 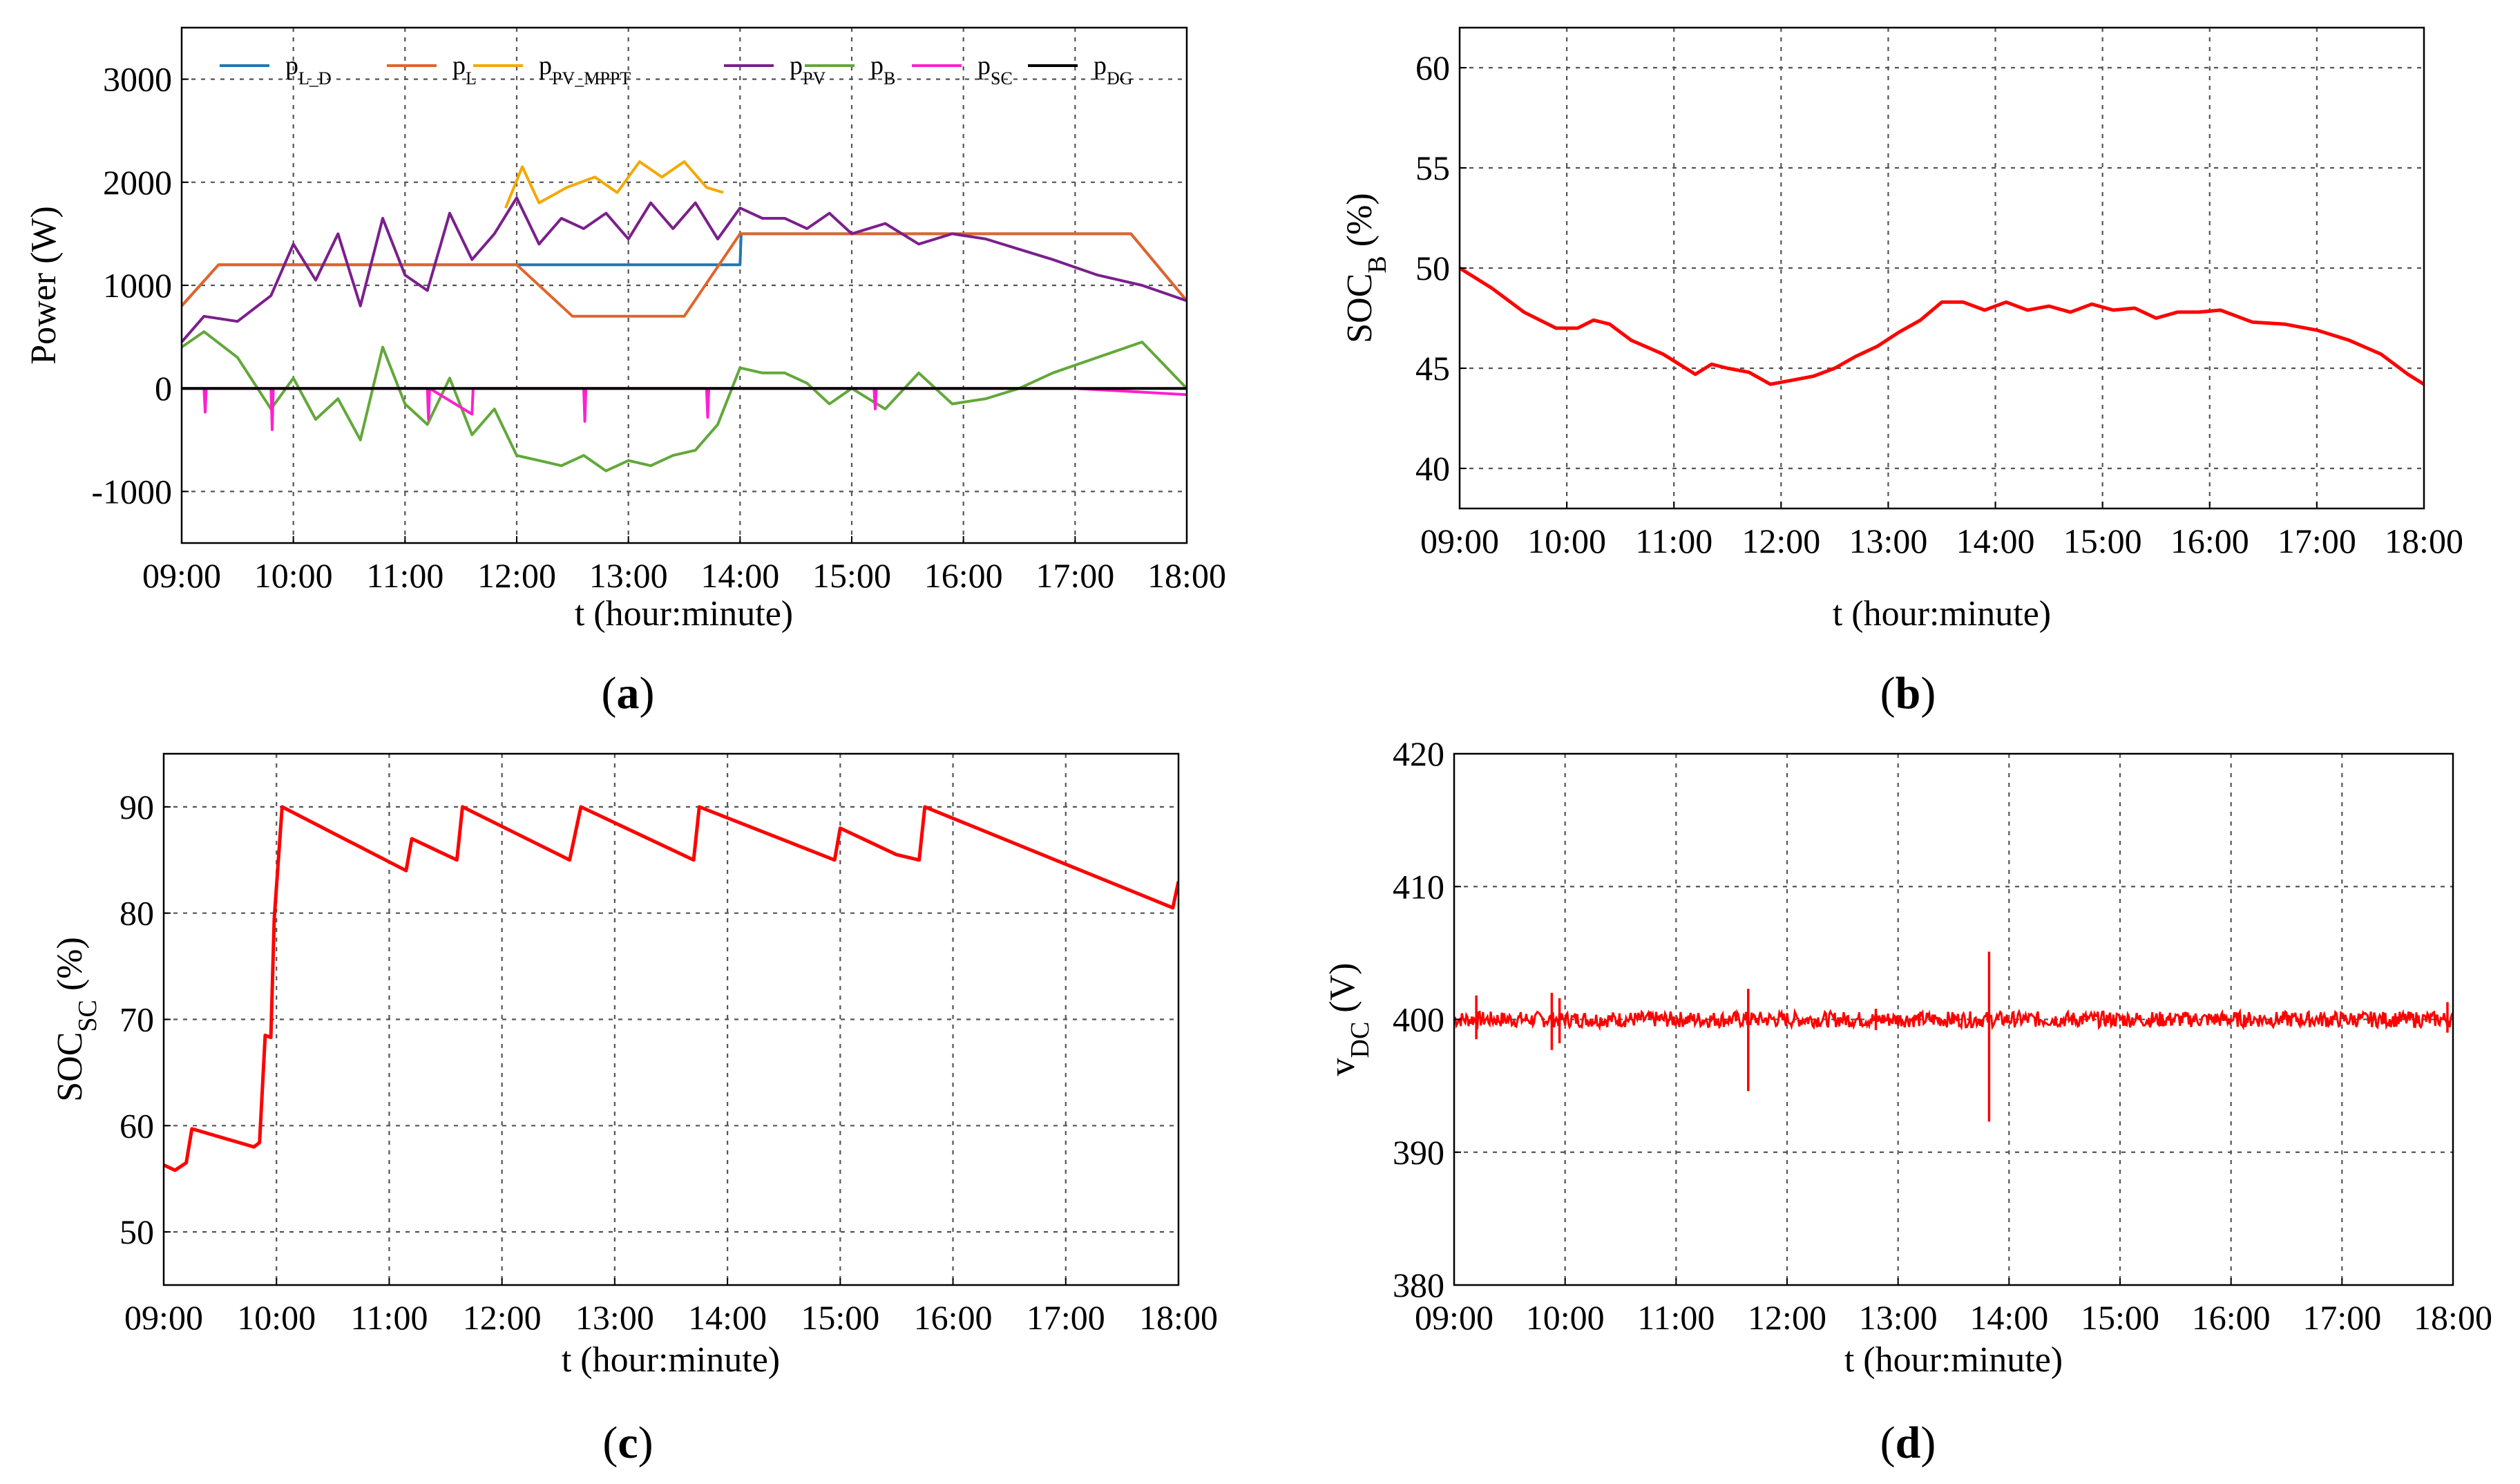 What do you see at coordinates (44, 285) in the screenshot?
I see `y-axis-label: Power (W)` at bounding box center [44, 285].